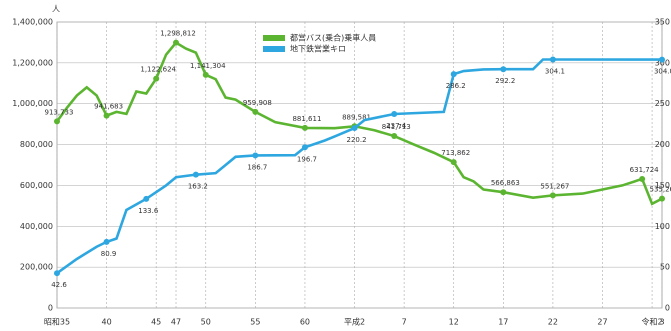 The width and height of the screenshot is (671, 331). I want to click on data-label: 881,611, so click(306, 119).